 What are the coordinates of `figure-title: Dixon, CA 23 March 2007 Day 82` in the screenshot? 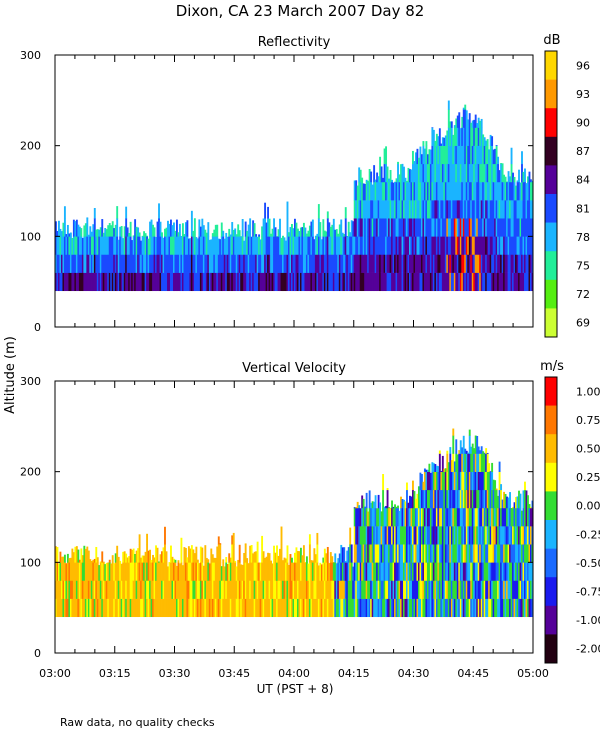 It's located at (300, 11).